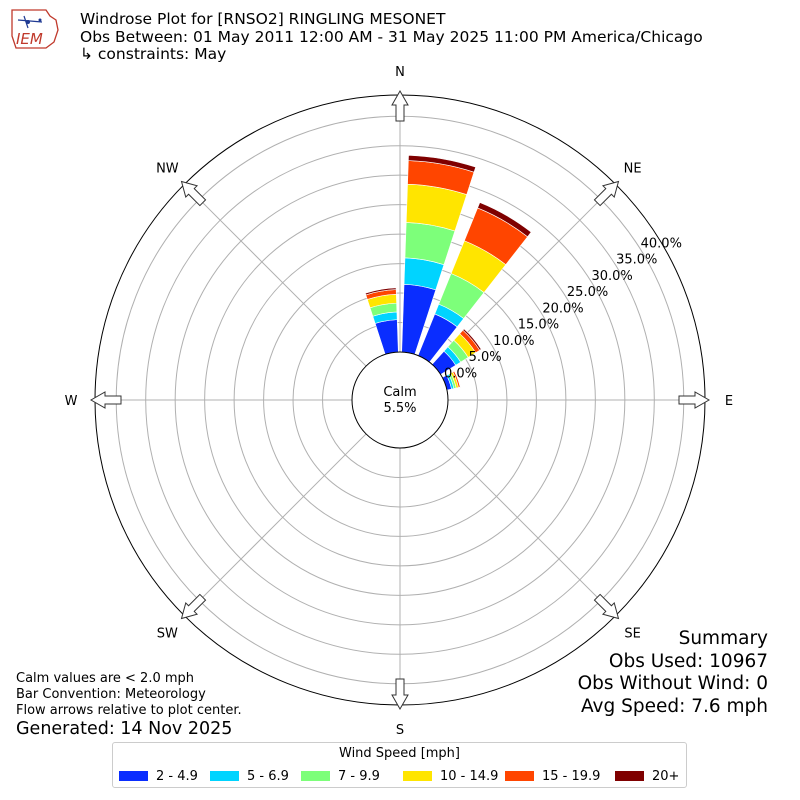 This screenshot has width=800, height=800. I want to click on legend-item: 10 - 14.9, so click(450, 776).